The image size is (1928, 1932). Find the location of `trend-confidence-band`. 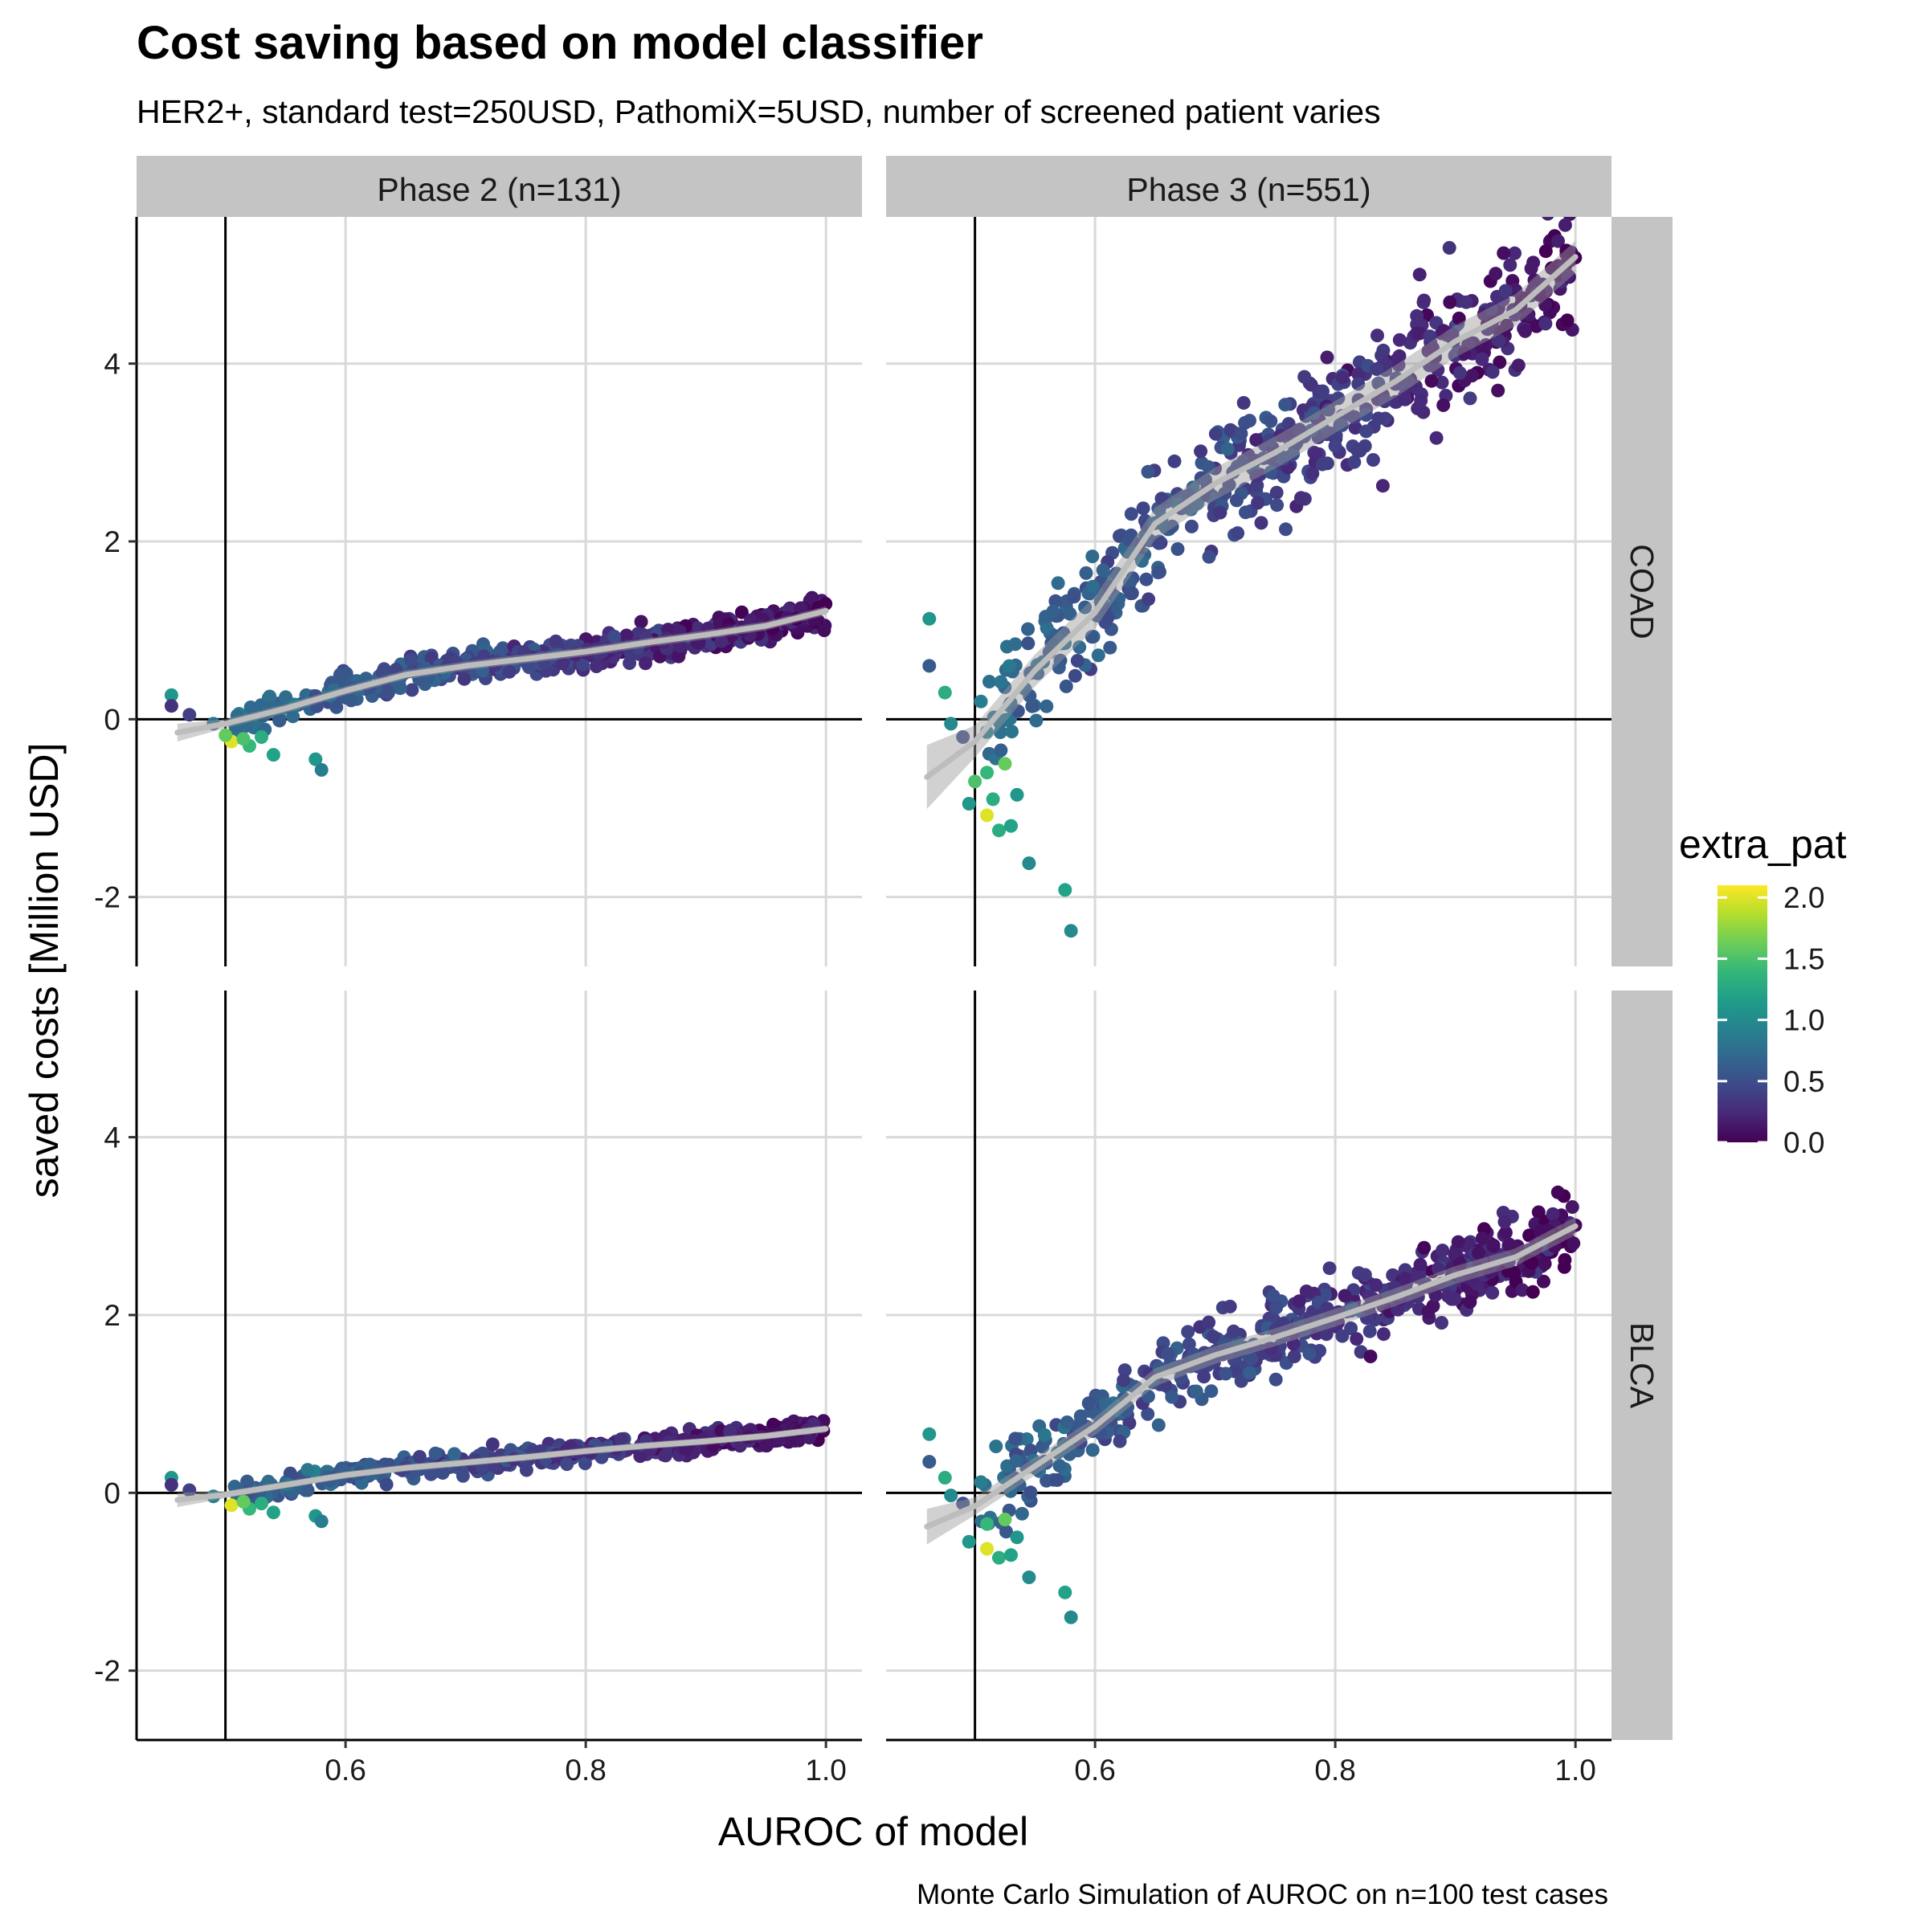

trend-confidence-band is located at coordinates (1251, 1381).